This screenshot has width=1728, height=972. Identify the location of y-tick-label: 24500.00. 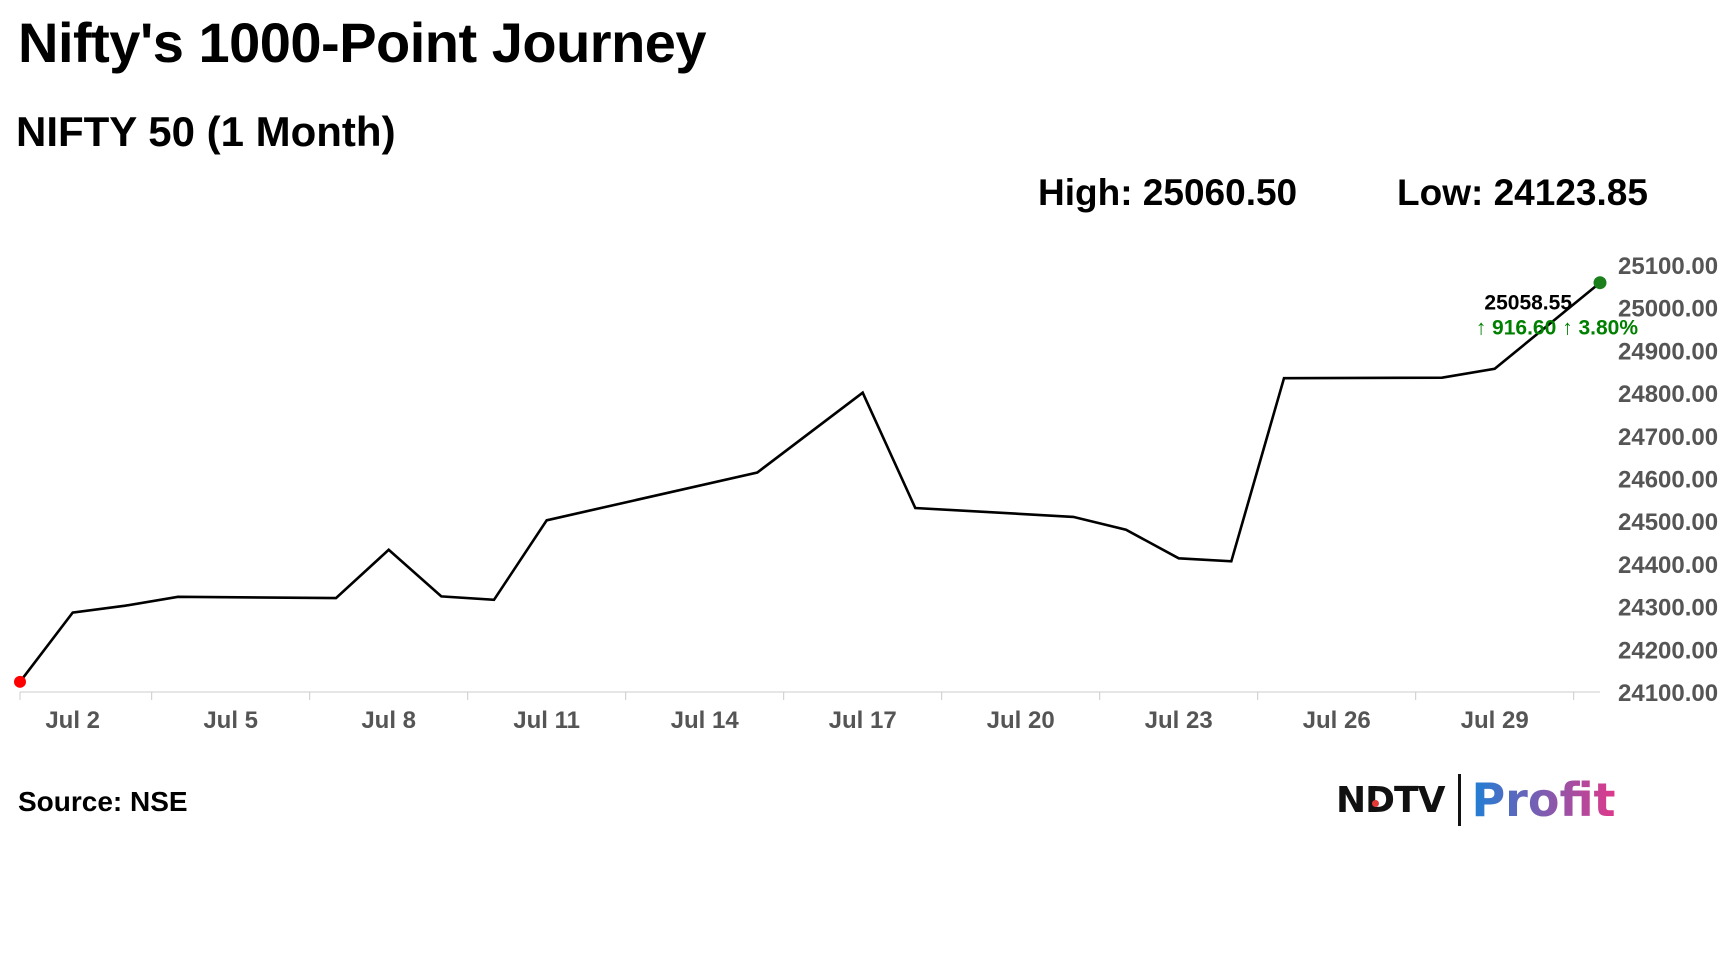
(1668, 522).